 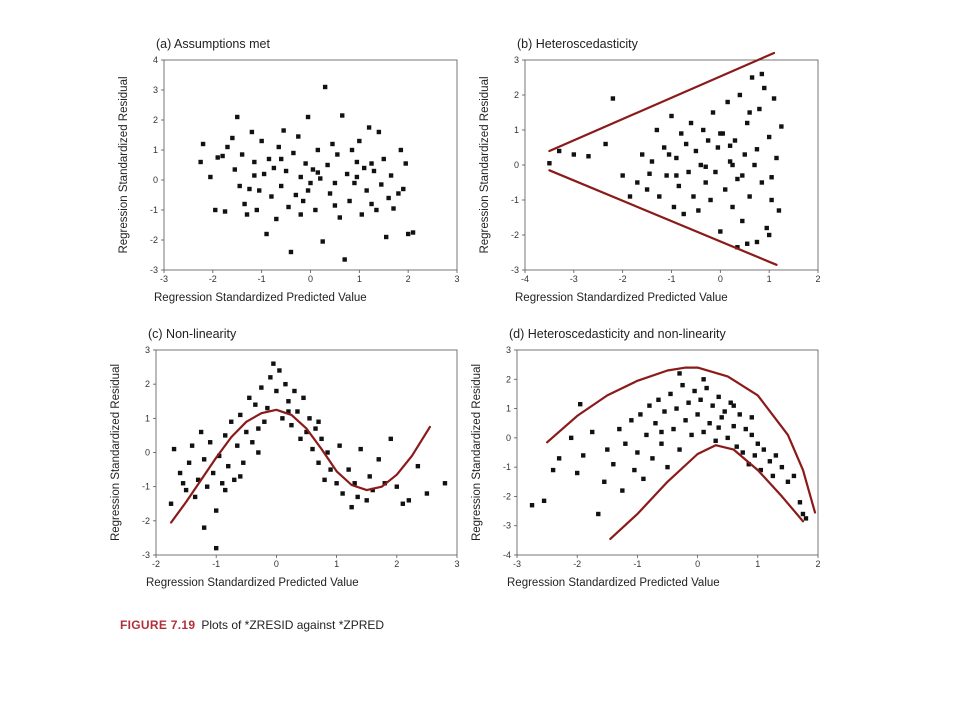 What do you see at coordinates (515, 235) in the screenshot?
I see `y-tick-label: -2` at bounding box center [515, 235].